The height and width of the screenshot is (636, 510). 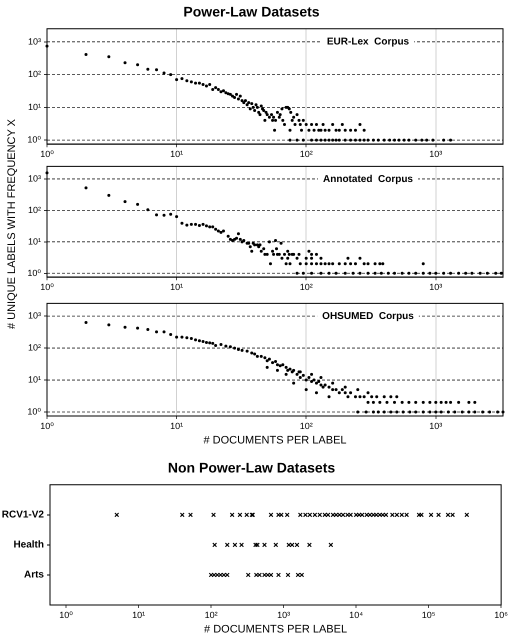 What do you see at coordinates (368, 316) in the screenshot?
I see `annotation: OHSUMED Corpus` at bounding box center [368, 316].